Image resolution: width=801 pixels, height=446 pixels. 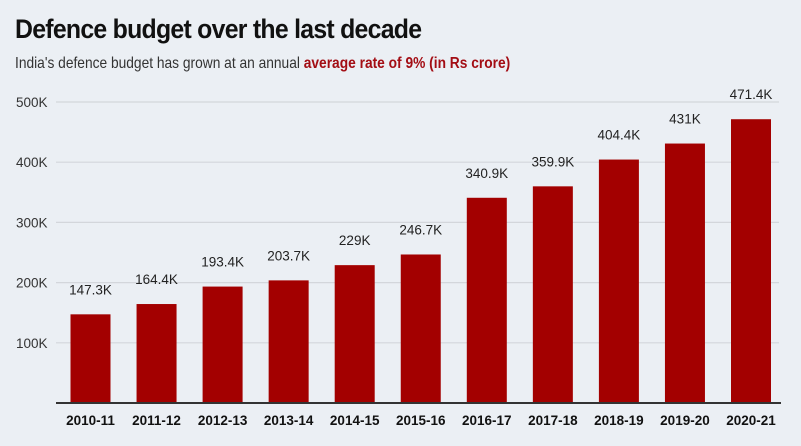 What do you see at coordinates (90, 420) in the screenshot?
I see `x-tick-label: 2010-11` at bounding box center [90, 420].